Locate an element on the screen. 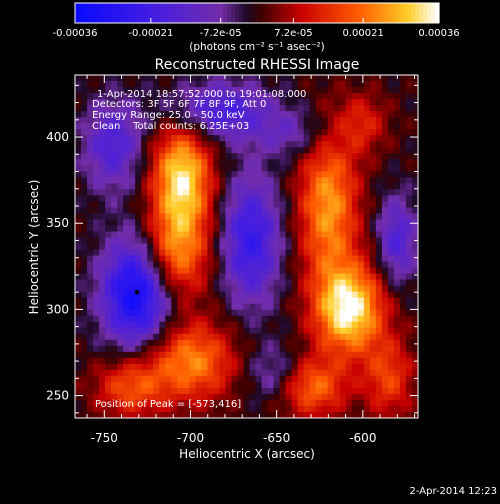  colorbar-step is located at coordinates (381, 13).